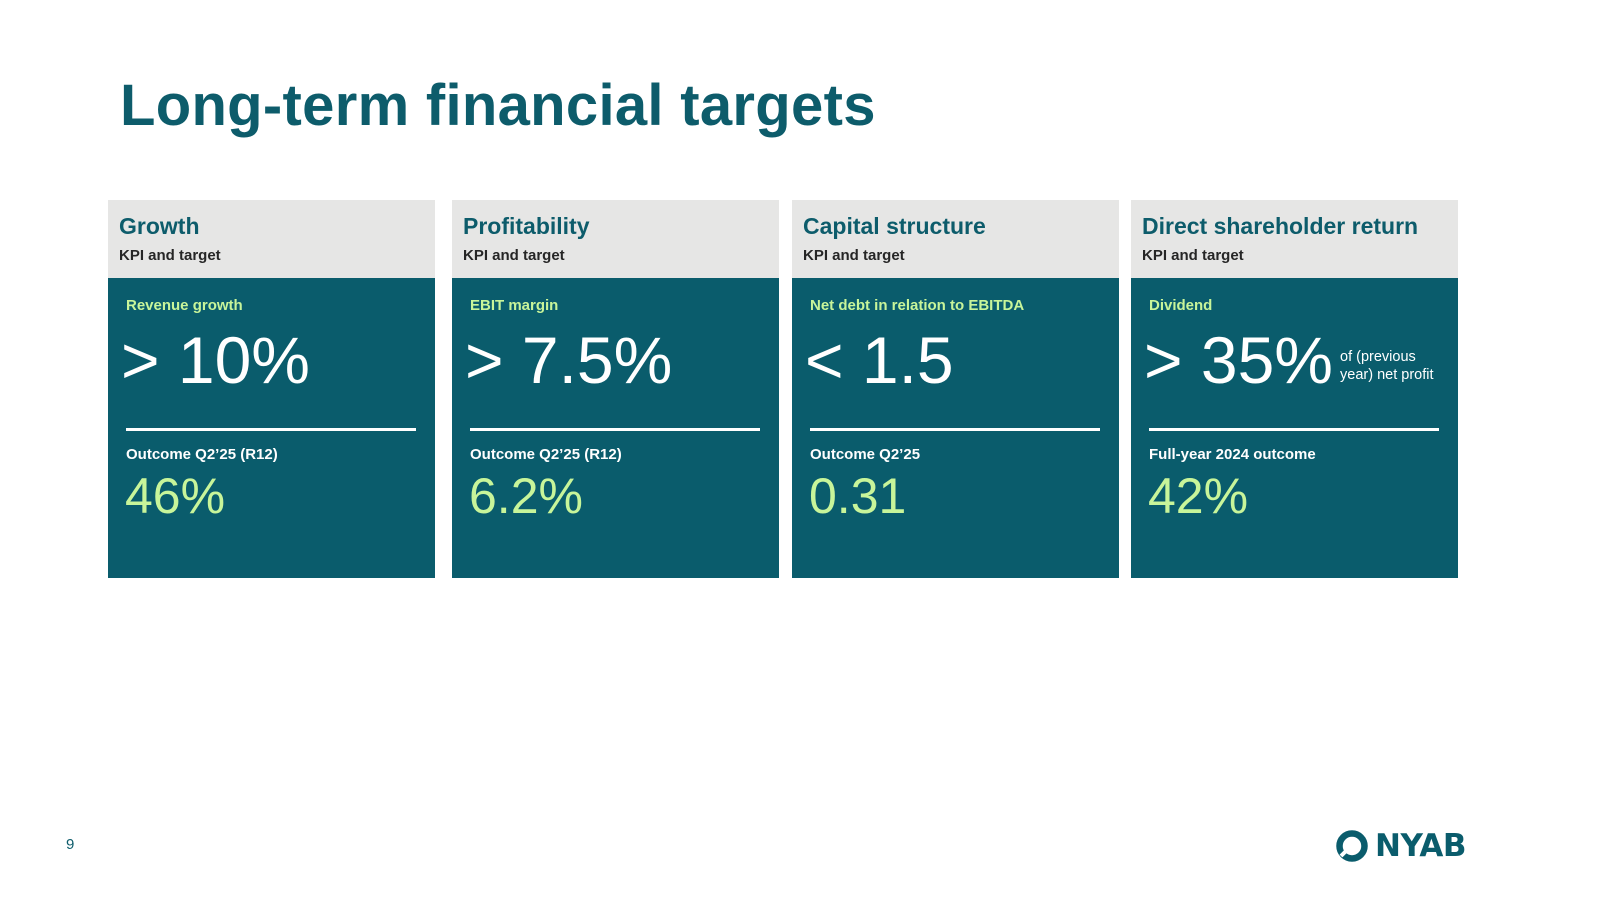  I want to click on kpi-target-value: > 10%, so click(215, 360).